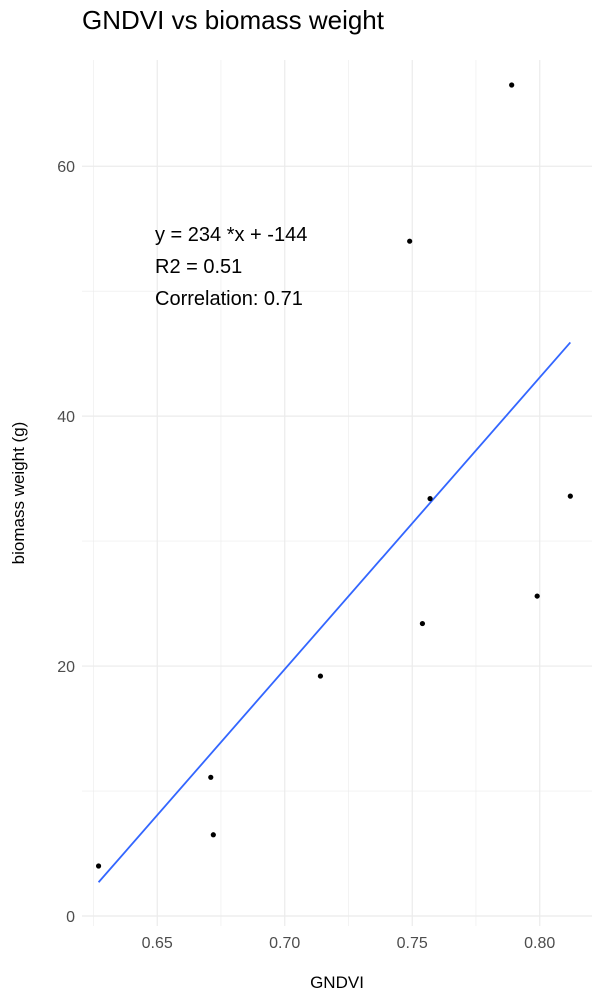 The height and width of the screenshot is (1000, 600). Describe the element at coordinates (284, 943) in the screenshot. I see `x-tick-label: 0.70` at that location.